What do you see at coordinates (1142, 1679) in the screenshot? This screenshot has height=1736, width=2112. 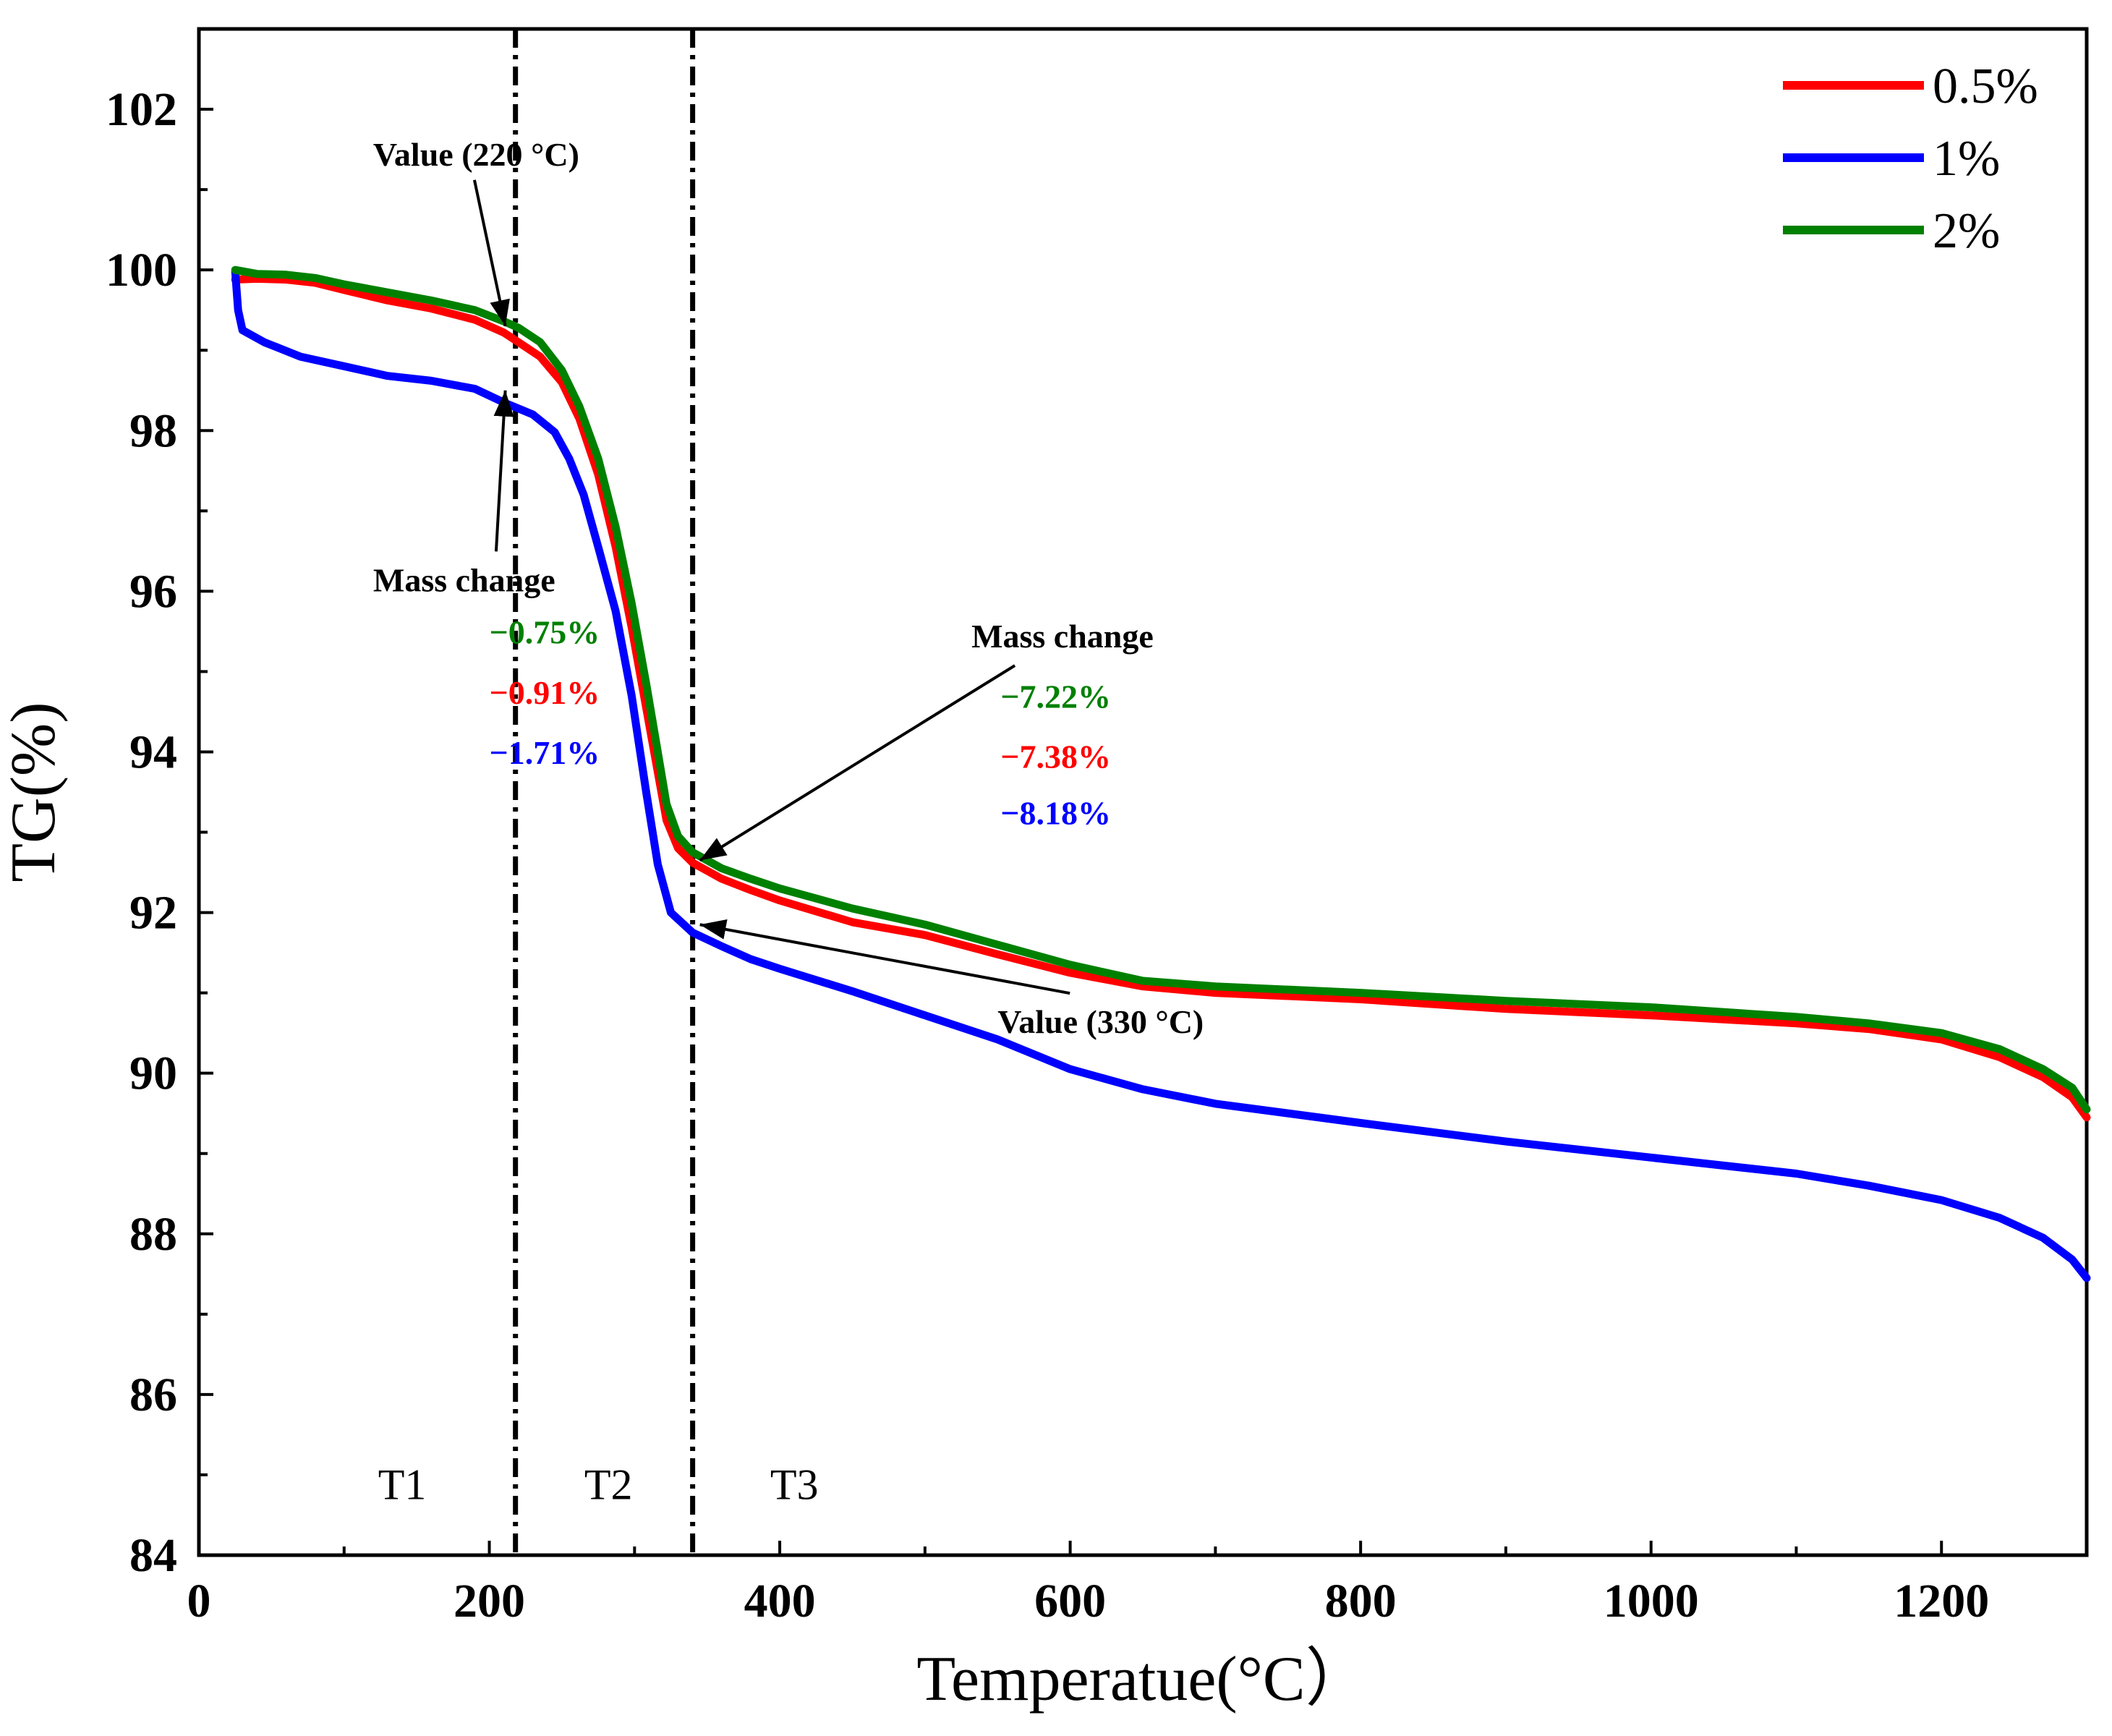 I see `x-axis-title: Temperatue(°C）` at bounding box center [1142, 1679].